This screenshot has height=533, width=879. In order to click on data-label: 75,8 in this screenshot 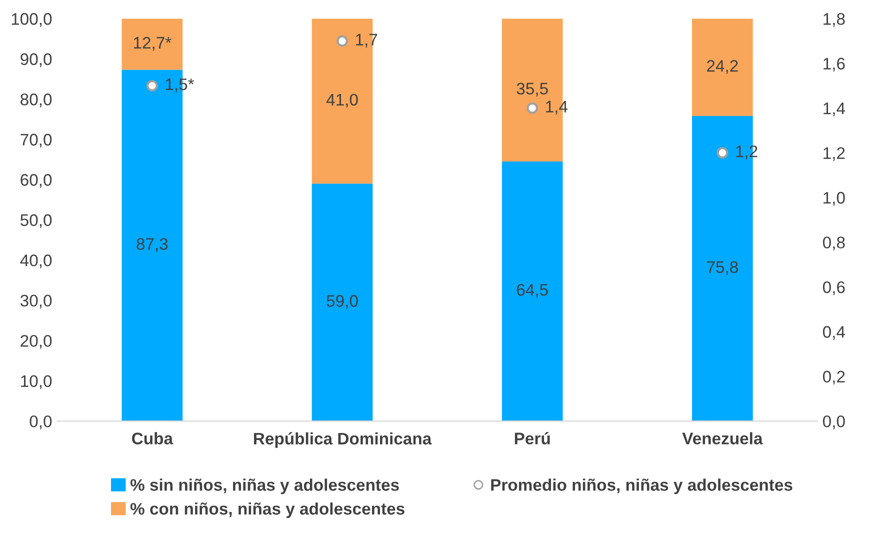, I will do `click(722, 268)`.